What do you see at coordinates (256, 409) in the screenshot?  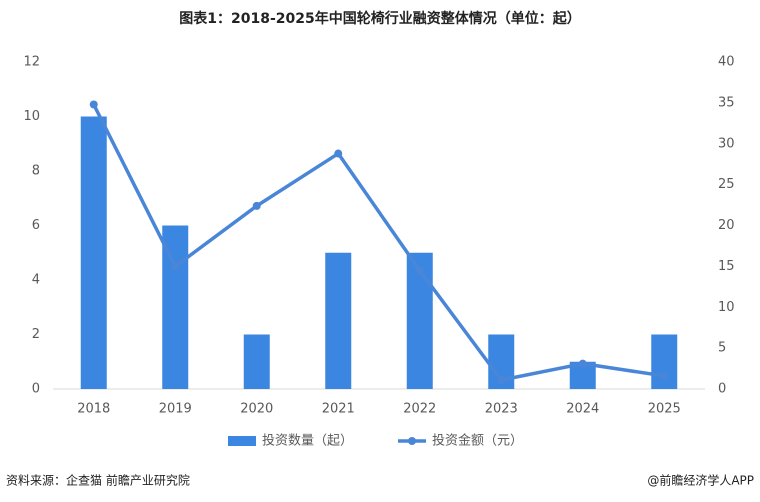 I see `x-tick-label: 2020` at bounding box center [256, 409].